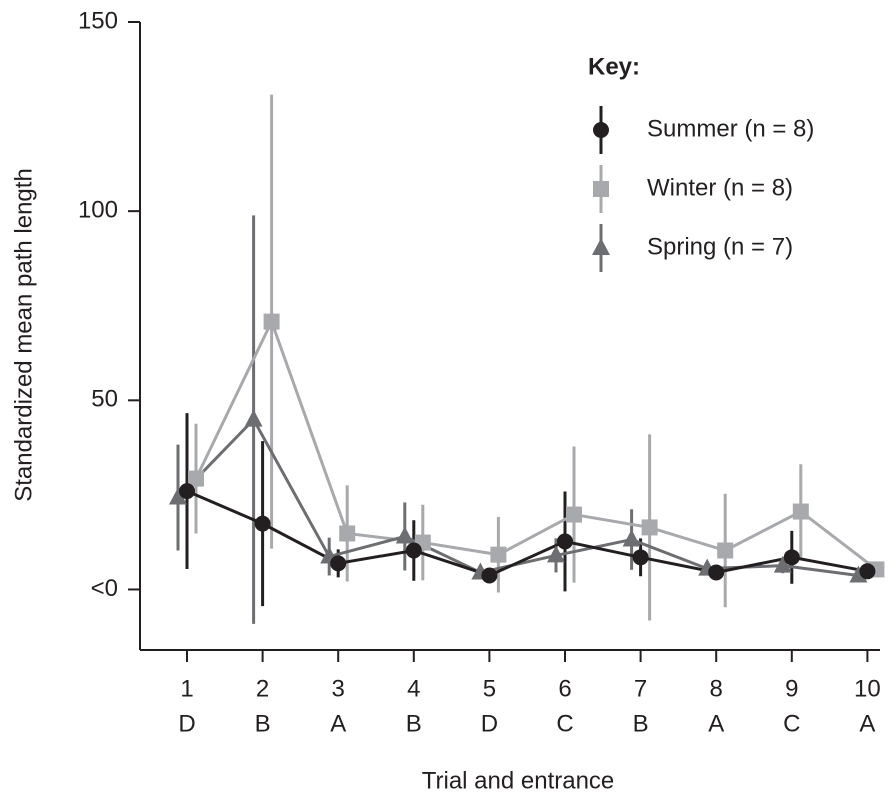 The height and width of the screenshot is (804, 896). Describe the element at coordinates (720, 187) in the screenshot. I see `legend-label: Winter (n = 8)` at that location.